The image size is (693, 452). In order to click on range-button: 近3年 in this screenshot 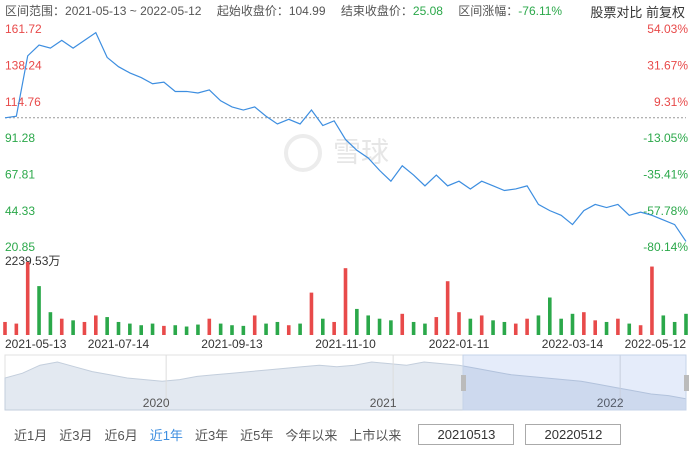, I will do `click(211, 435)`.